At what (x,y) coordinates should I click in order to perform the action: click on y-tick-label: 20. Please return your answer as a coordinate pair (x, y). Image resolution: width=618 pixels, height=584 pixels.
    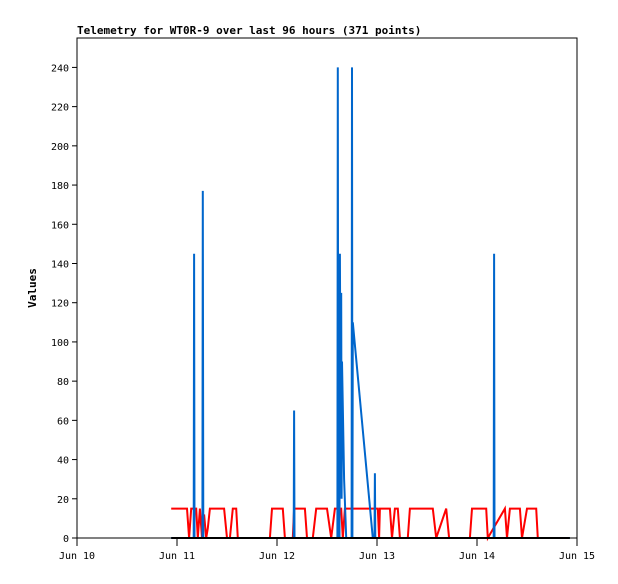
    Looking at the image, I should click on (63, 500).